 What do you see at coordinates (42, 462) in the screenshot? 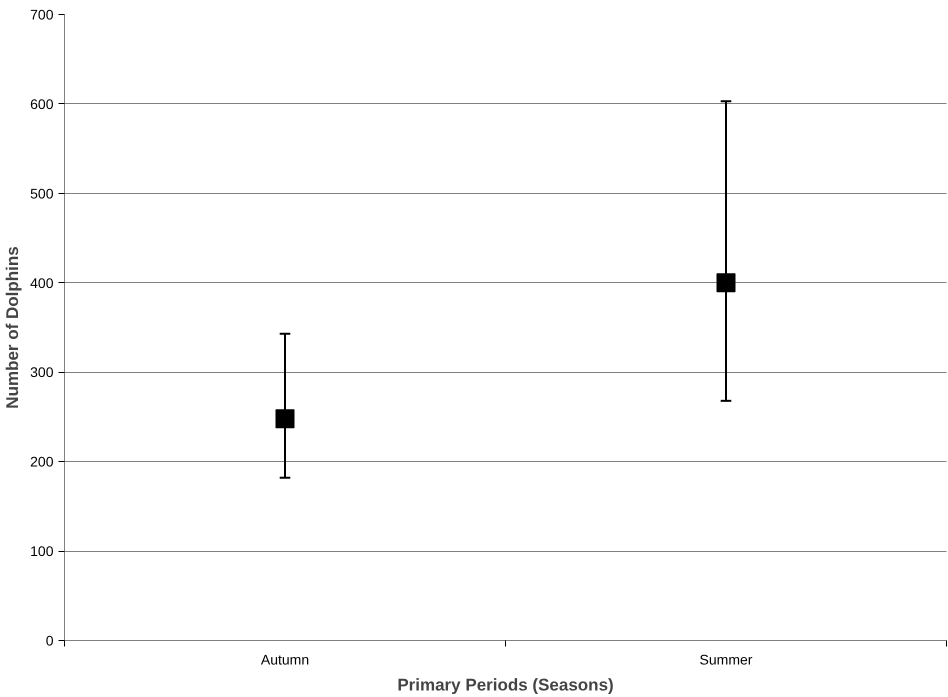
I see `y-tick-label: 200` at bounding box center [42, 462].